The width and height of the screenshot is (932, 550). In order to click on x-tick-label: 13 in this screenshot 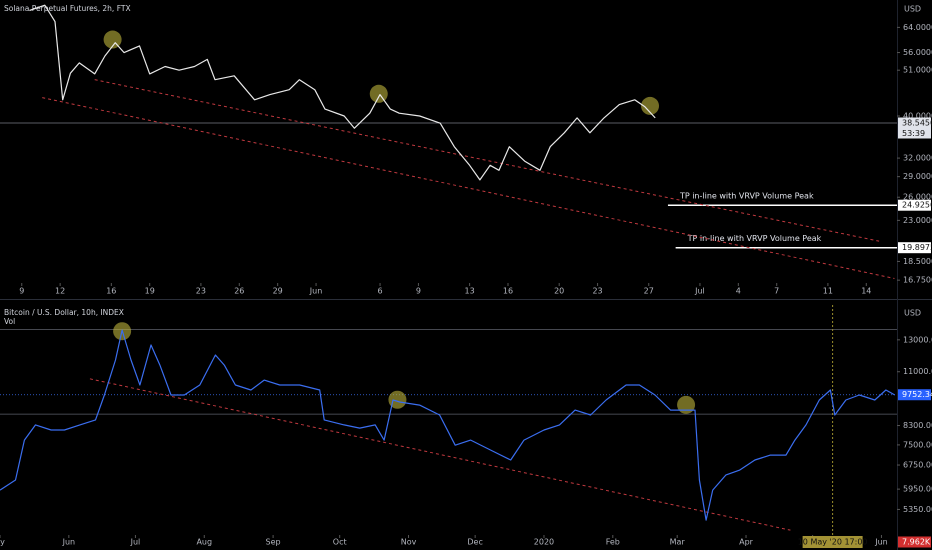, I will do `click(470, 291)`.